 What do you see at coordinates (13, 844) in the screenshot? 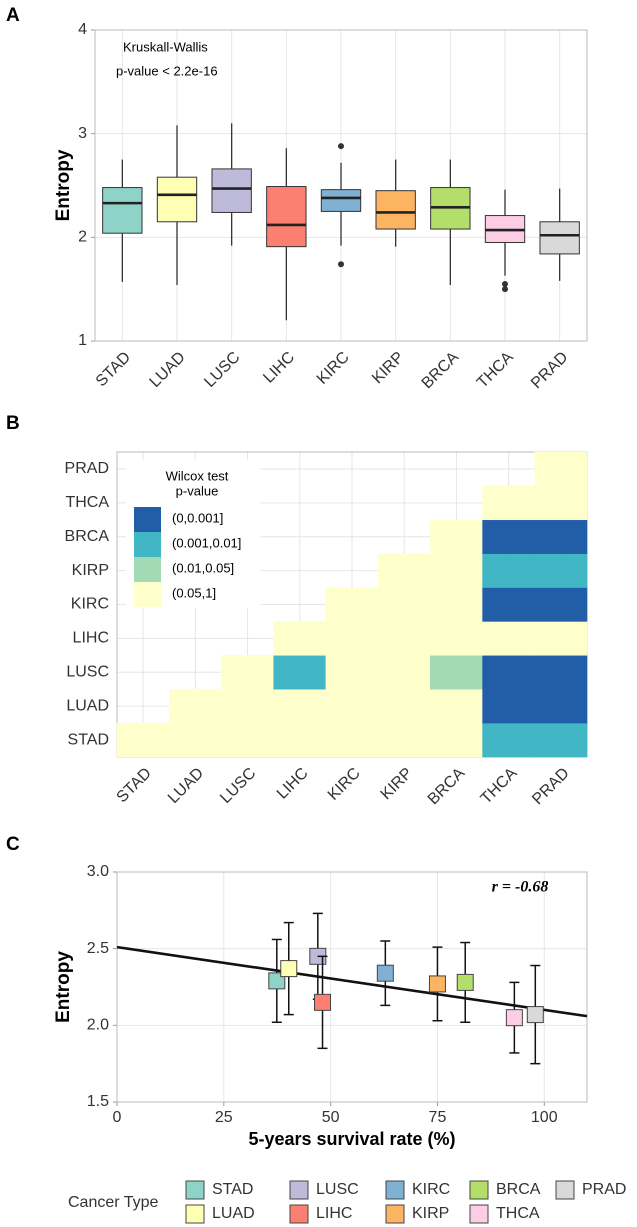
I see `panel-label: C` at bounding box center [13, 844].